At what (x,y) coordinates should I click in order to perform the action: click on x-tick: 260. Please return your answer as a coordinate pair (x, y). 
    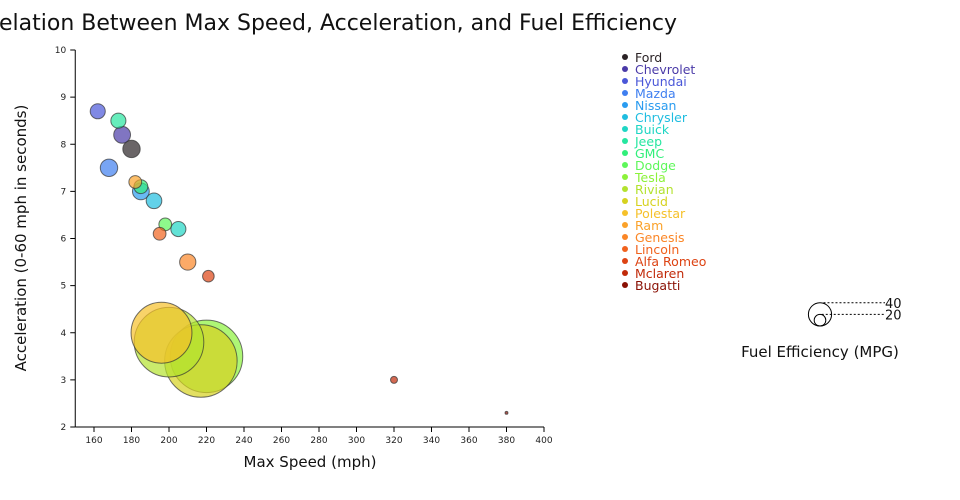
    Looking at the image, I should click on (281, 436).